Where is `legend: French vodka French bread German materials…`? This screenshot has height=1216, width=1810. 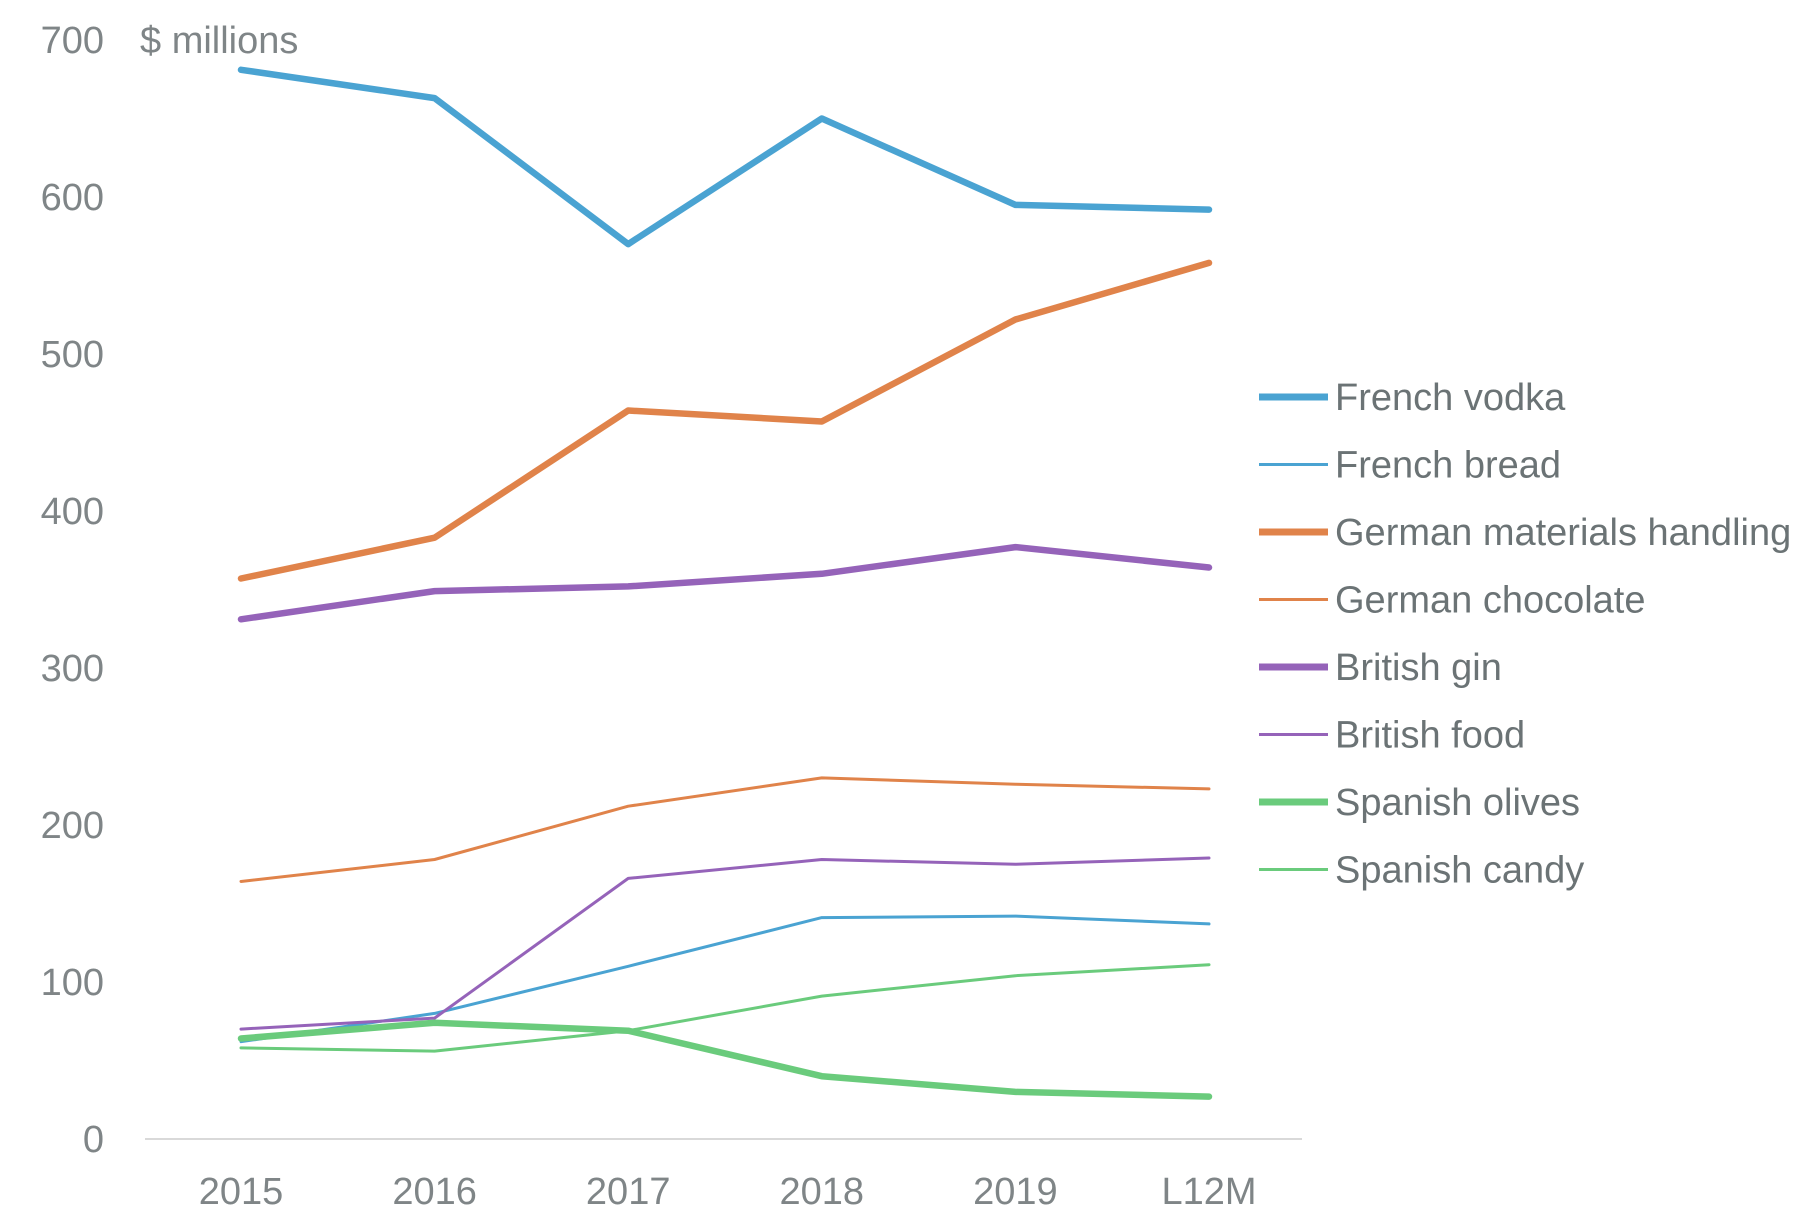 legend: French vodka French bread German materials… is located at coordinates (1525, 634).